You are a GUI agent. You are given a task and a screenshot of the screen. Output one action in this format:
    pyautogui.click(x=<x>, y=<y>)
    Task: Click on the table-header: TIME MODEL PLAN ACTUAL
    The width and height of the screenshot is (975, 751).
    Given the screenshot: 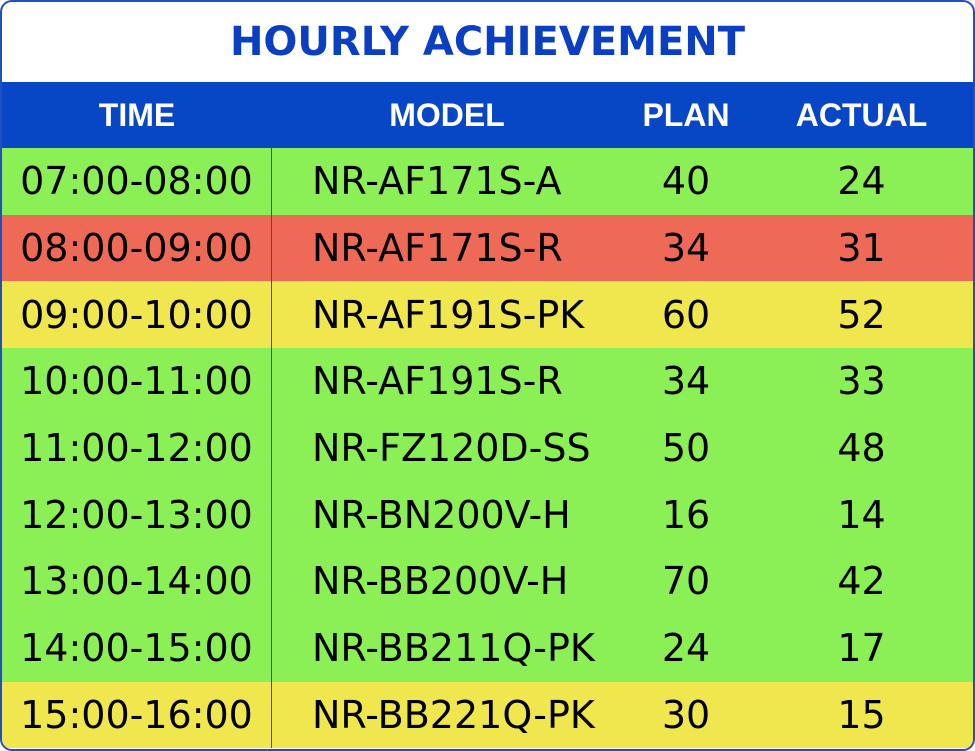 What is the action you would take?
    pyautogui.click(x=487, y=115)
    